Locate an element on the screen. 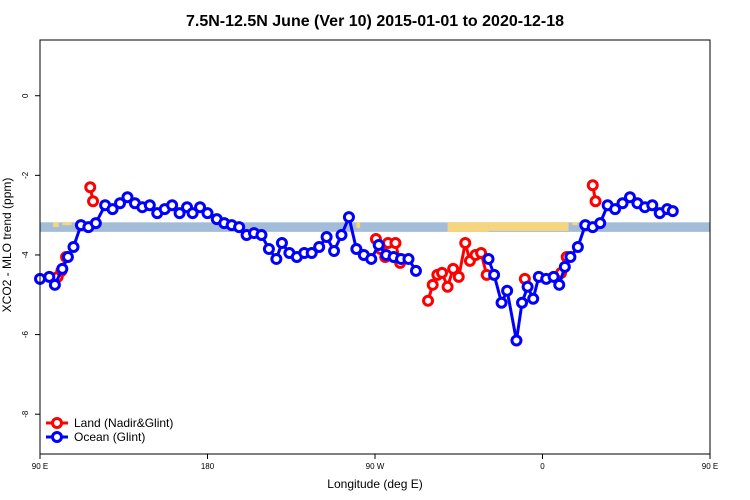  legend-item-ocean: Ocean (Glint) is located at coordinates (95, 437).